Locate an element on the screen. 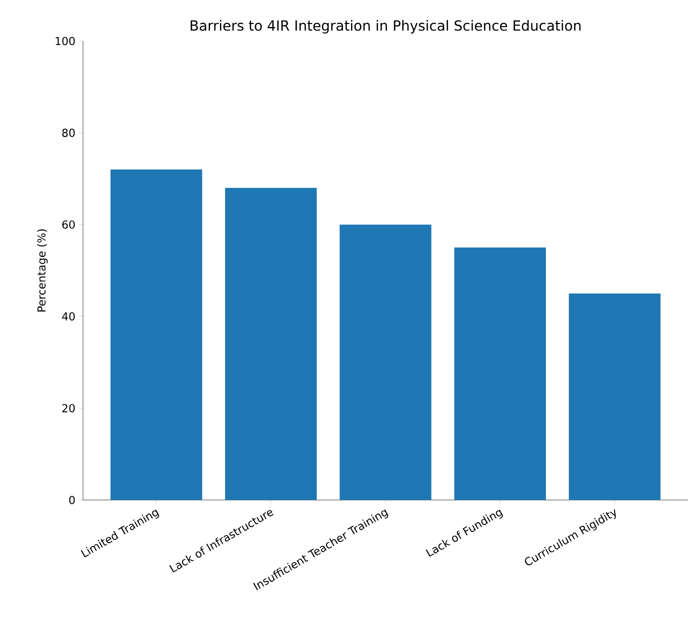 The image size is (692, 643). y-tick-label: 80 is located at coordinates (68, 132).